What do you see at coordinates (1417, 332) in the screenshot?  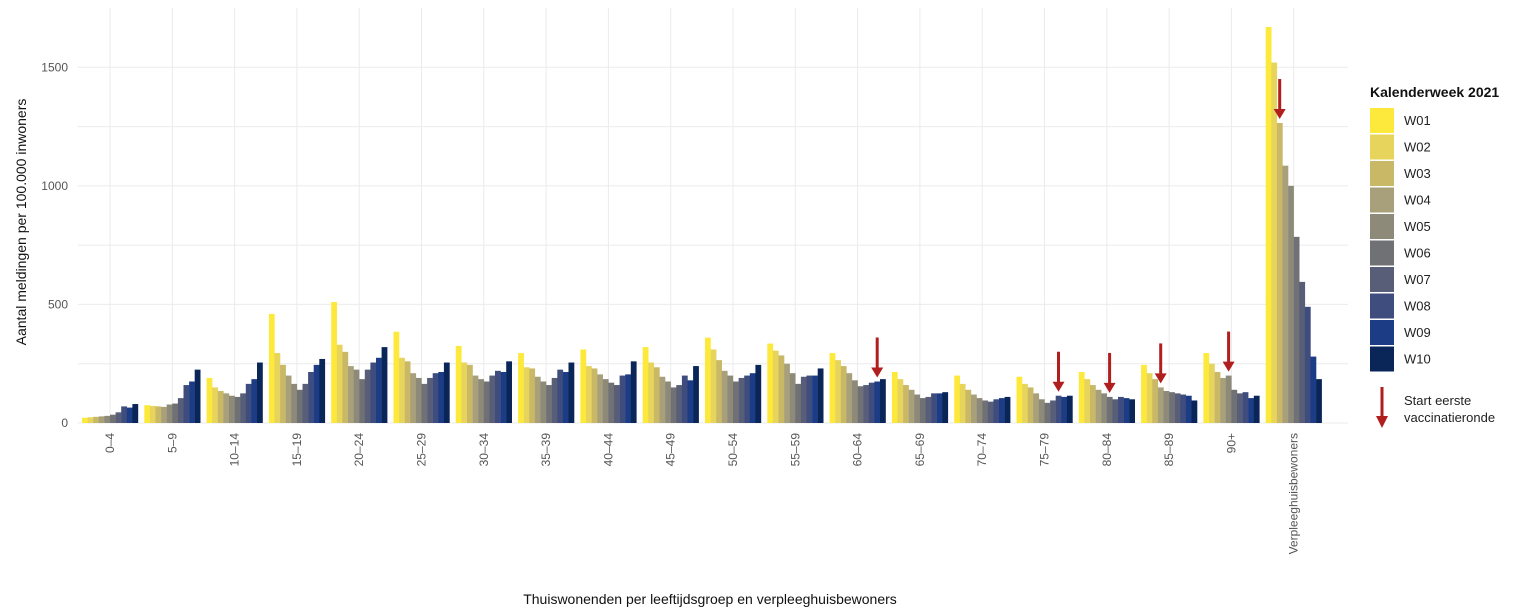 I see `legend-label: W09` at bounding box center [1417, 332].